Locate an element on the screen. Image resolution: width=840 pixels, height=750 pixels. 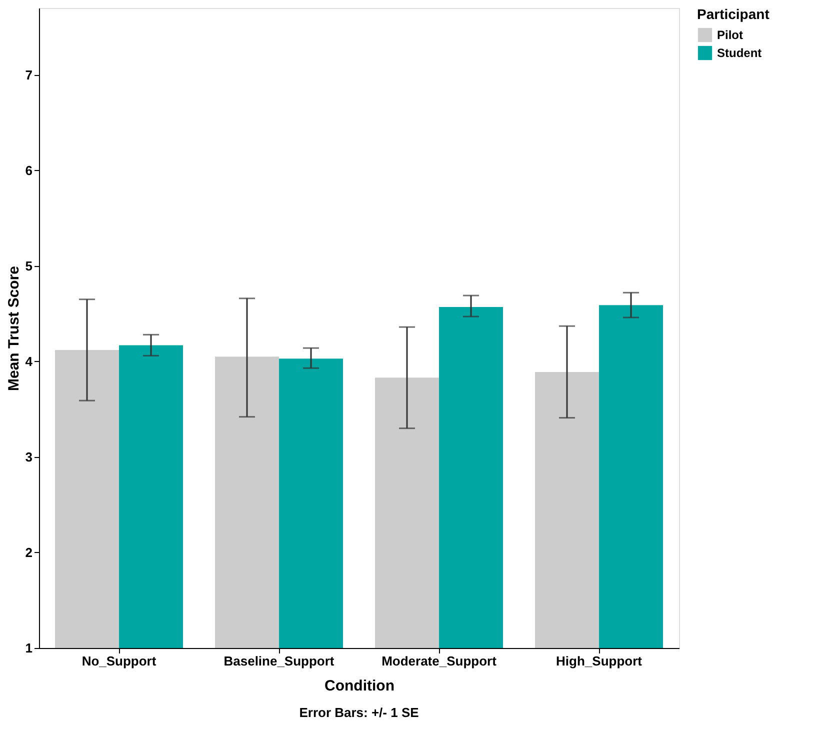
y-tick-label: 3 is located at coordinates (28, 456).